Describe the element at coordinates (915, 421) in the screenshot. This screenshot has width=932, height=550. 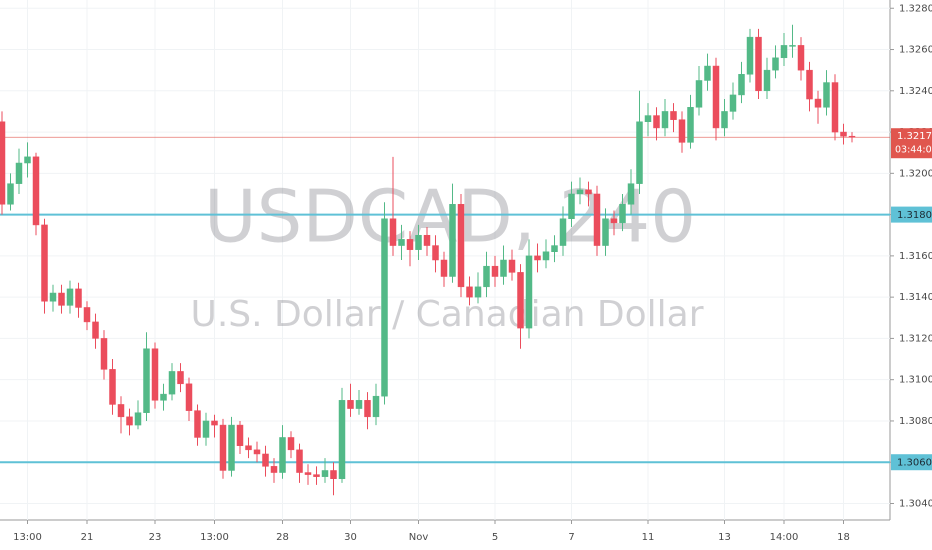
I see `y-tick-label: 1.30800` at that location.